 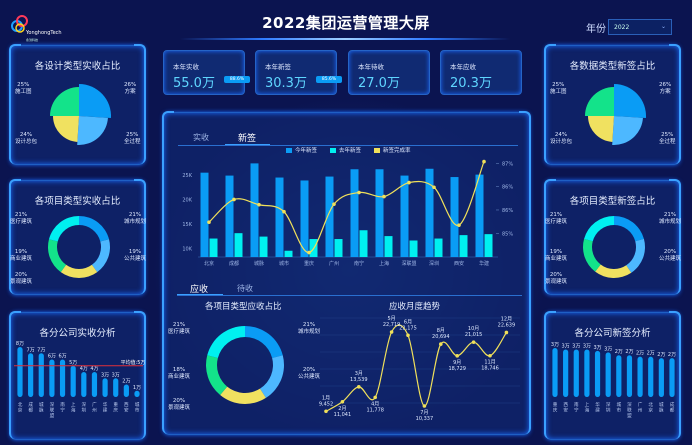 I want to click on bar-value-label: 1万, so click(x=137, y=388).